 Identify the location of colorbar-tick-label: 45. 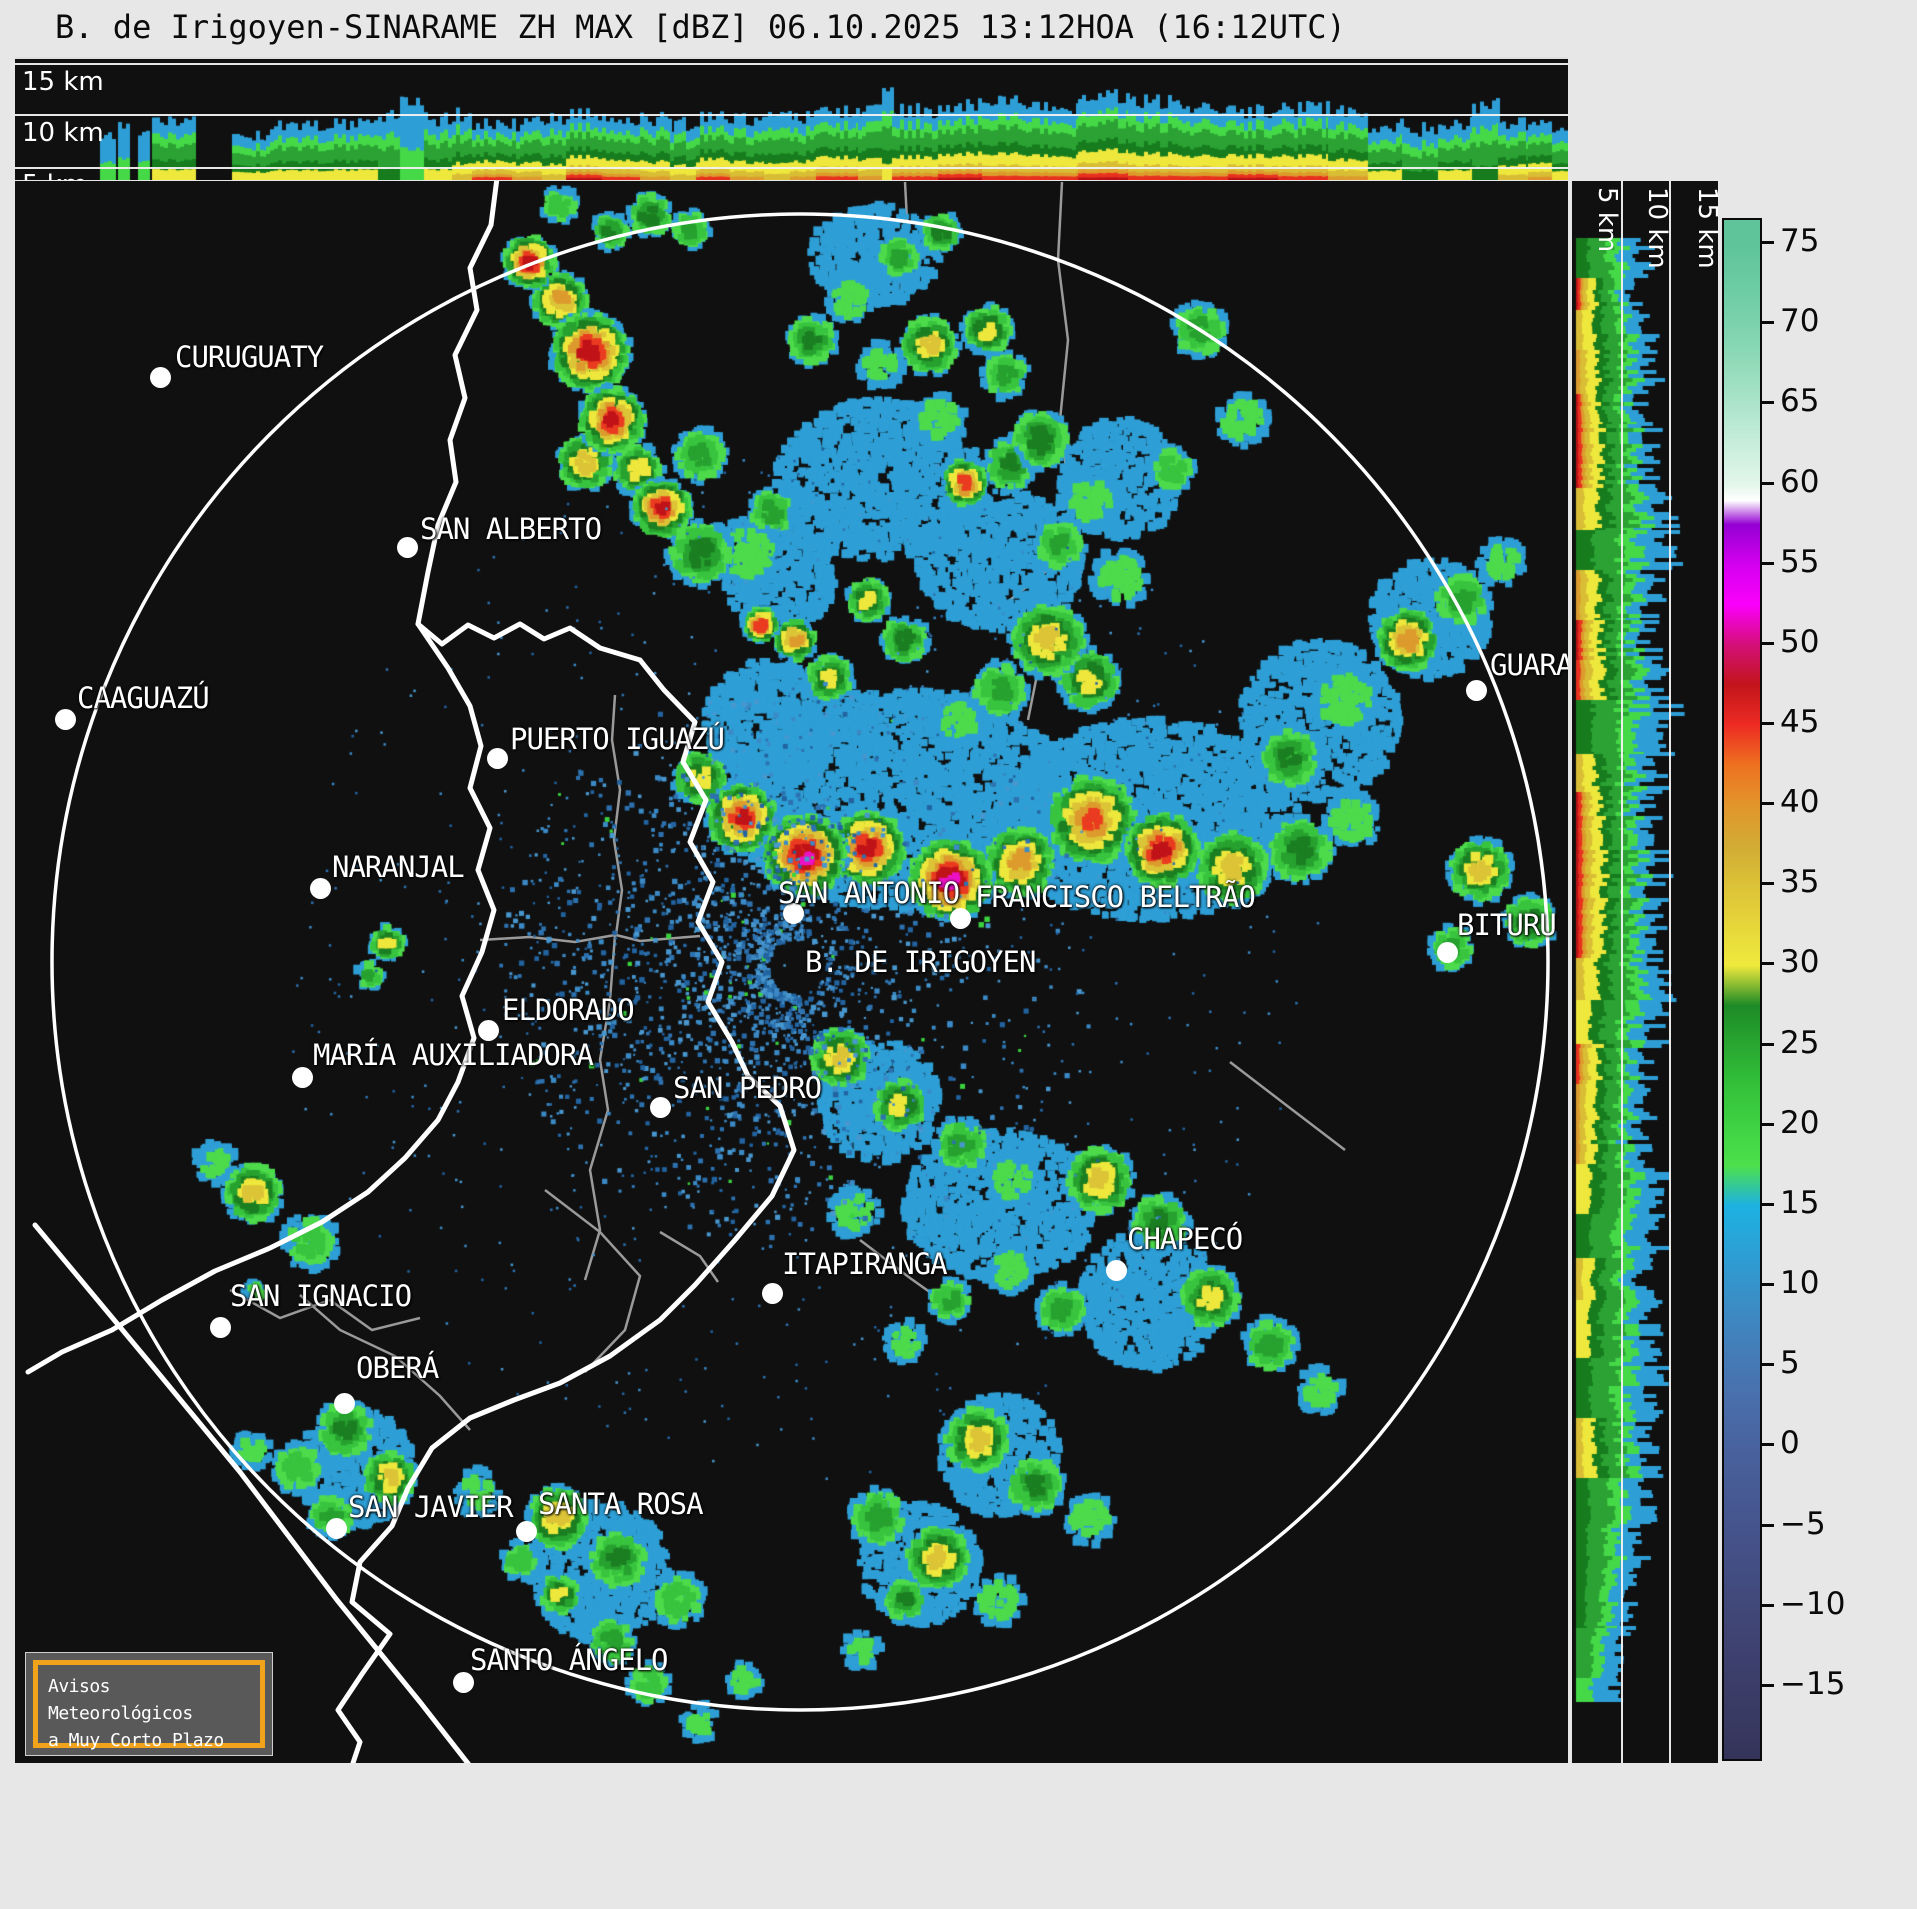
(1800, 721).